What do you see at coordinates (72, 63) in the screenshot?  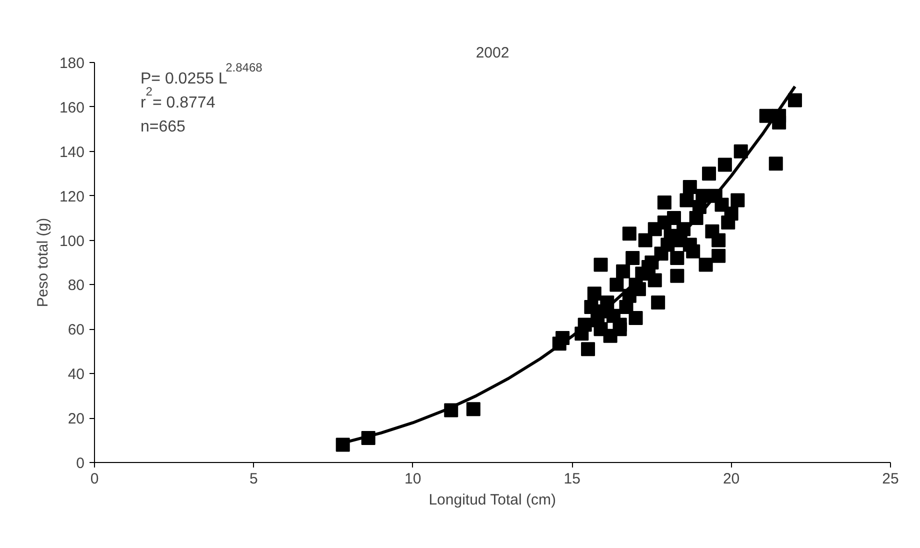 I see `y-tick-label: 180` at bounding box center [72, 63].